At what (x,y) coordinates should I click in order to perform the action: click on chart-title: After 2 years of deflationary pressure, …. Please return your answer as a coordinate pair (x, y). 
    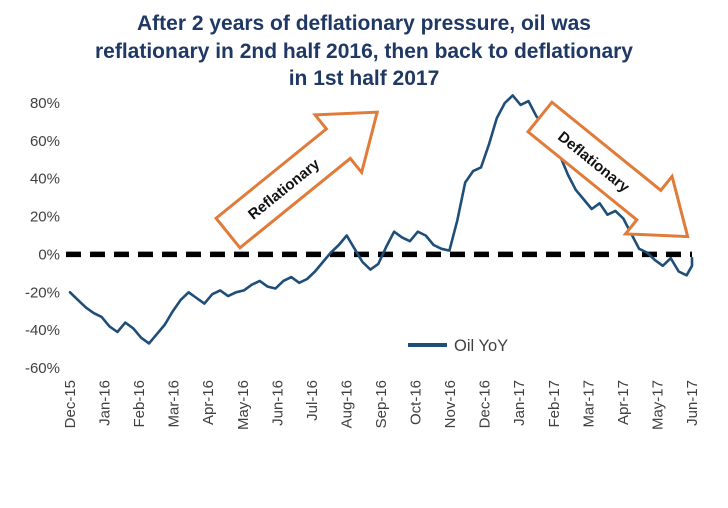
    Looking at the image, I should click on (364, 51).